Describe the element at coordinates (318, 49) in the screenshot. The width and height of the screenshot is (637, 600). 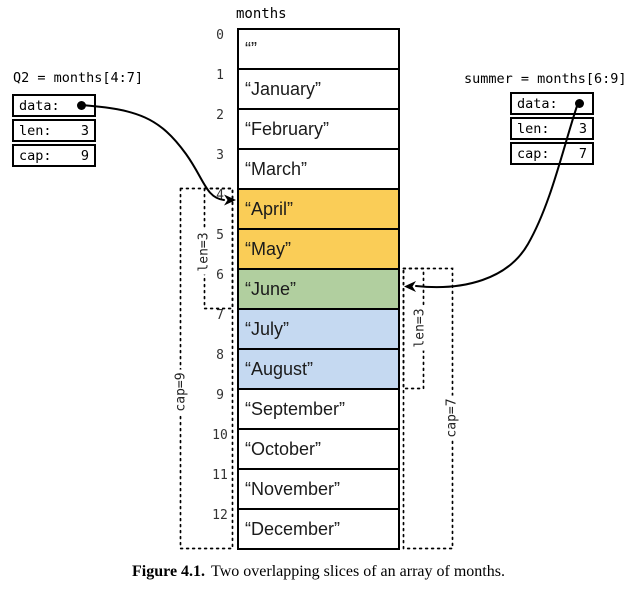
I see `array-cell: “”` at that location.